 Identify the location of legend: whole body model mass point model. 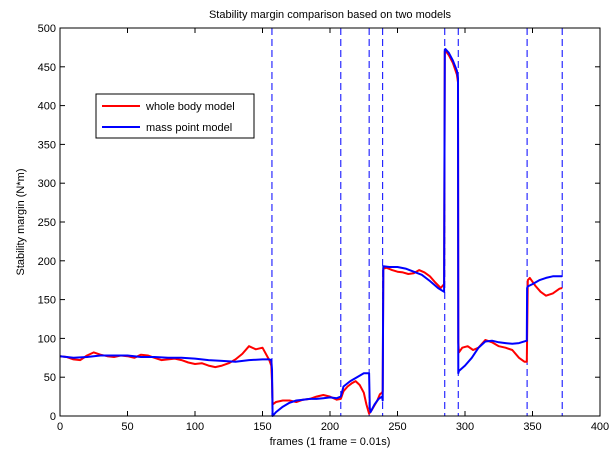
(175, 116).